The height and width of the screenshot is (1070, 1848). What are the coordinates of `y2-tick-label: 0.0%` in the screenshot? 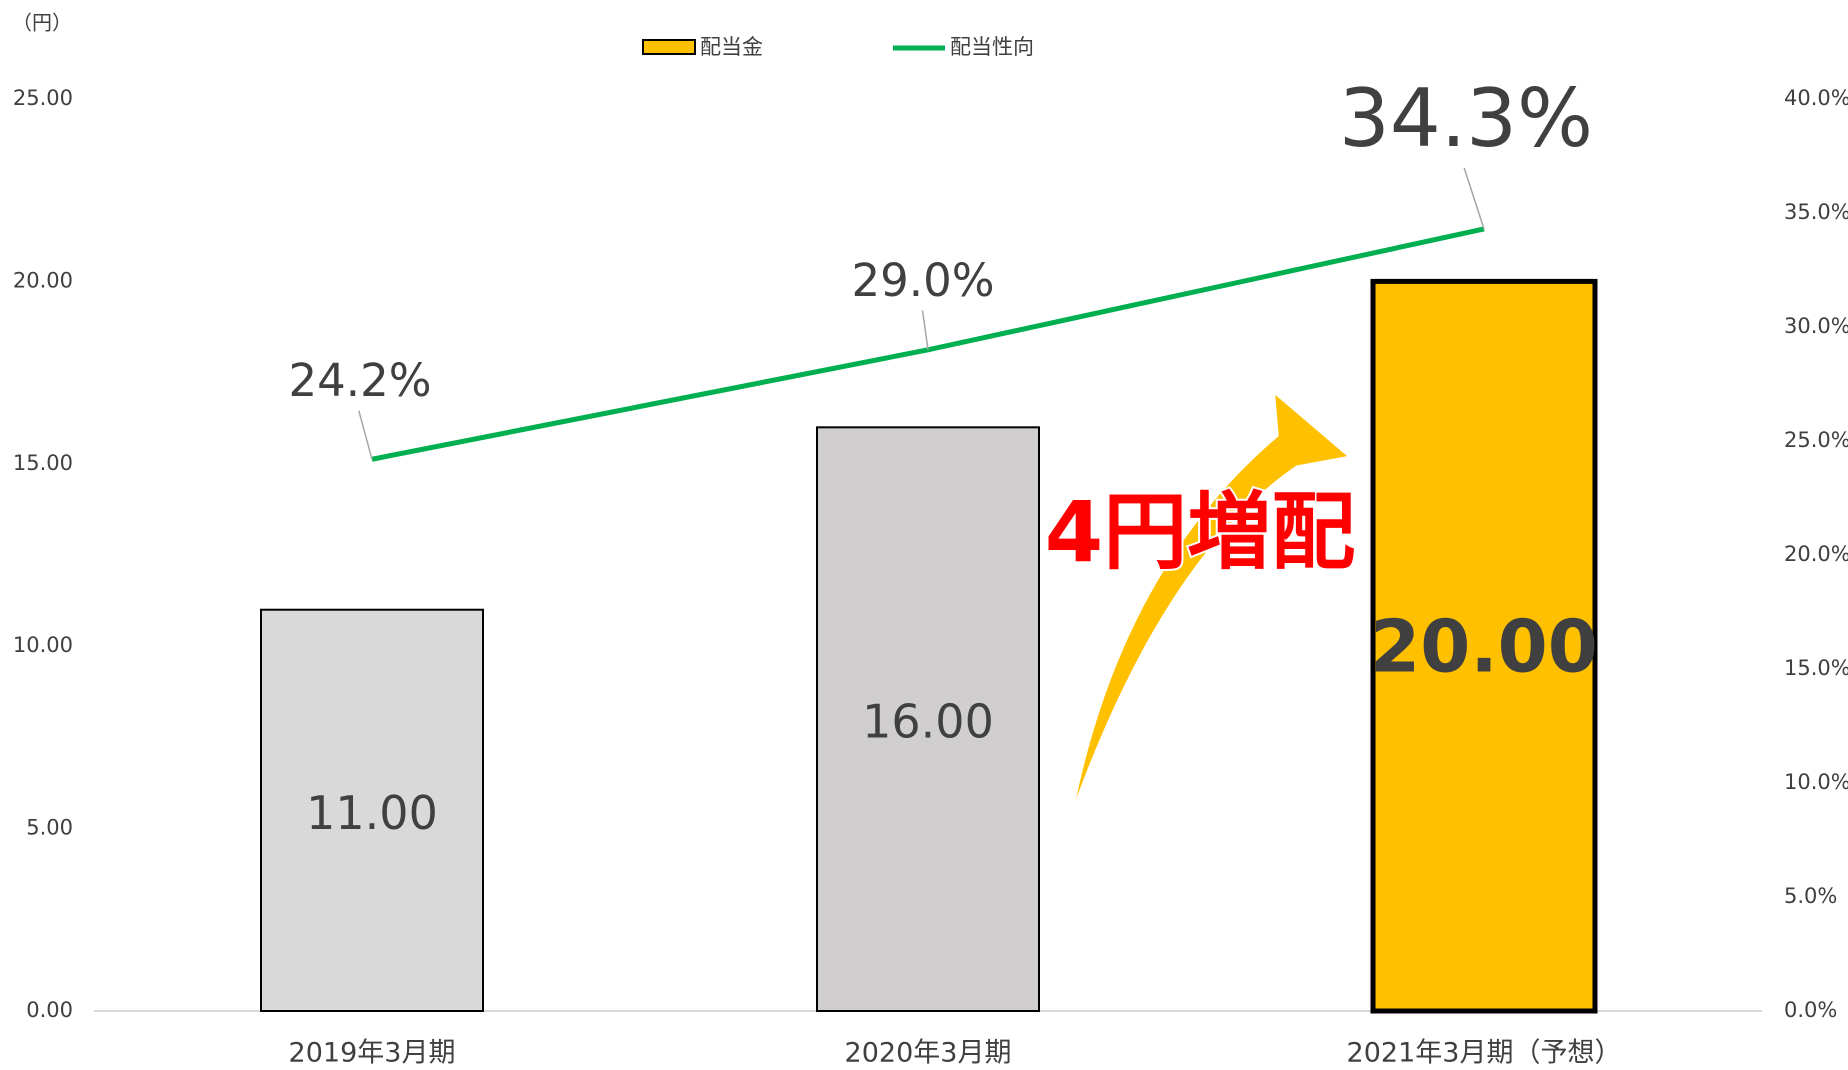 It's located at (1810, 1010).